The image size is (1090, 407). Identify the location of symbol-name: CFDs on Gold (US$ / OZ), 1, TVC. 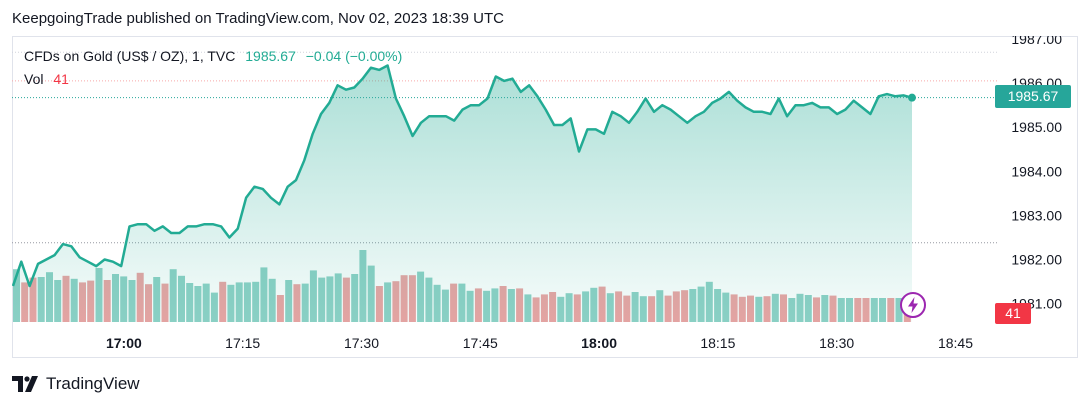
(130, 56).